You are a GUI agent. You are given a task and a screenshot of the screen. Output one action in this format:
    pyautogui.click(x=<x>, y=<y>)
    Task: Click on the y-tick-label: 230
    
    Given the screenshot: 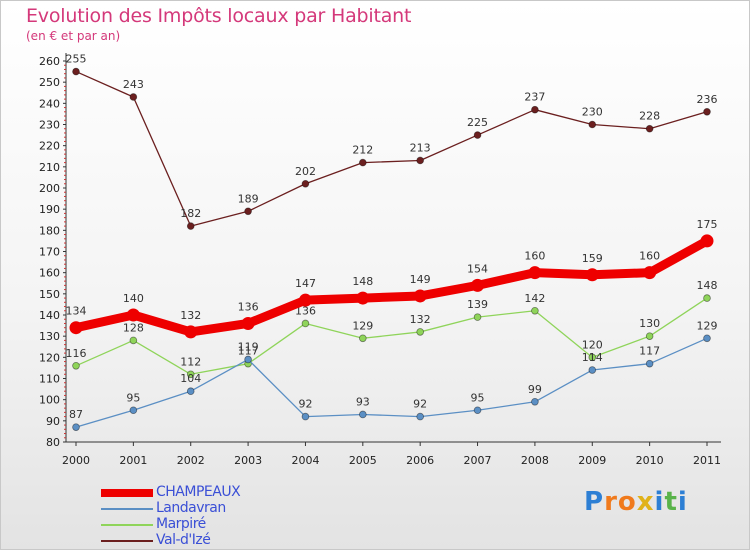 What is the action you would take?
    pyautogui.click(x=49, y=125)
    